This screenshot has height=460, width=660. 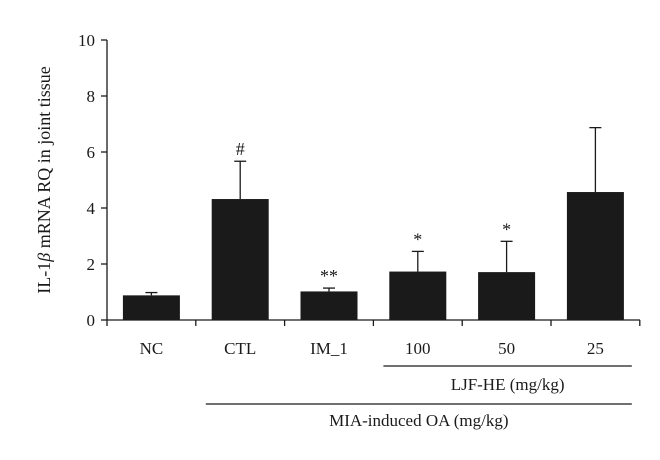 What do you see at coordinates (44, 179) in the screenshot?
I see `y-axis-title: IL-1β mRNA RQ in joint tissue` at bounding box center [44, 179].